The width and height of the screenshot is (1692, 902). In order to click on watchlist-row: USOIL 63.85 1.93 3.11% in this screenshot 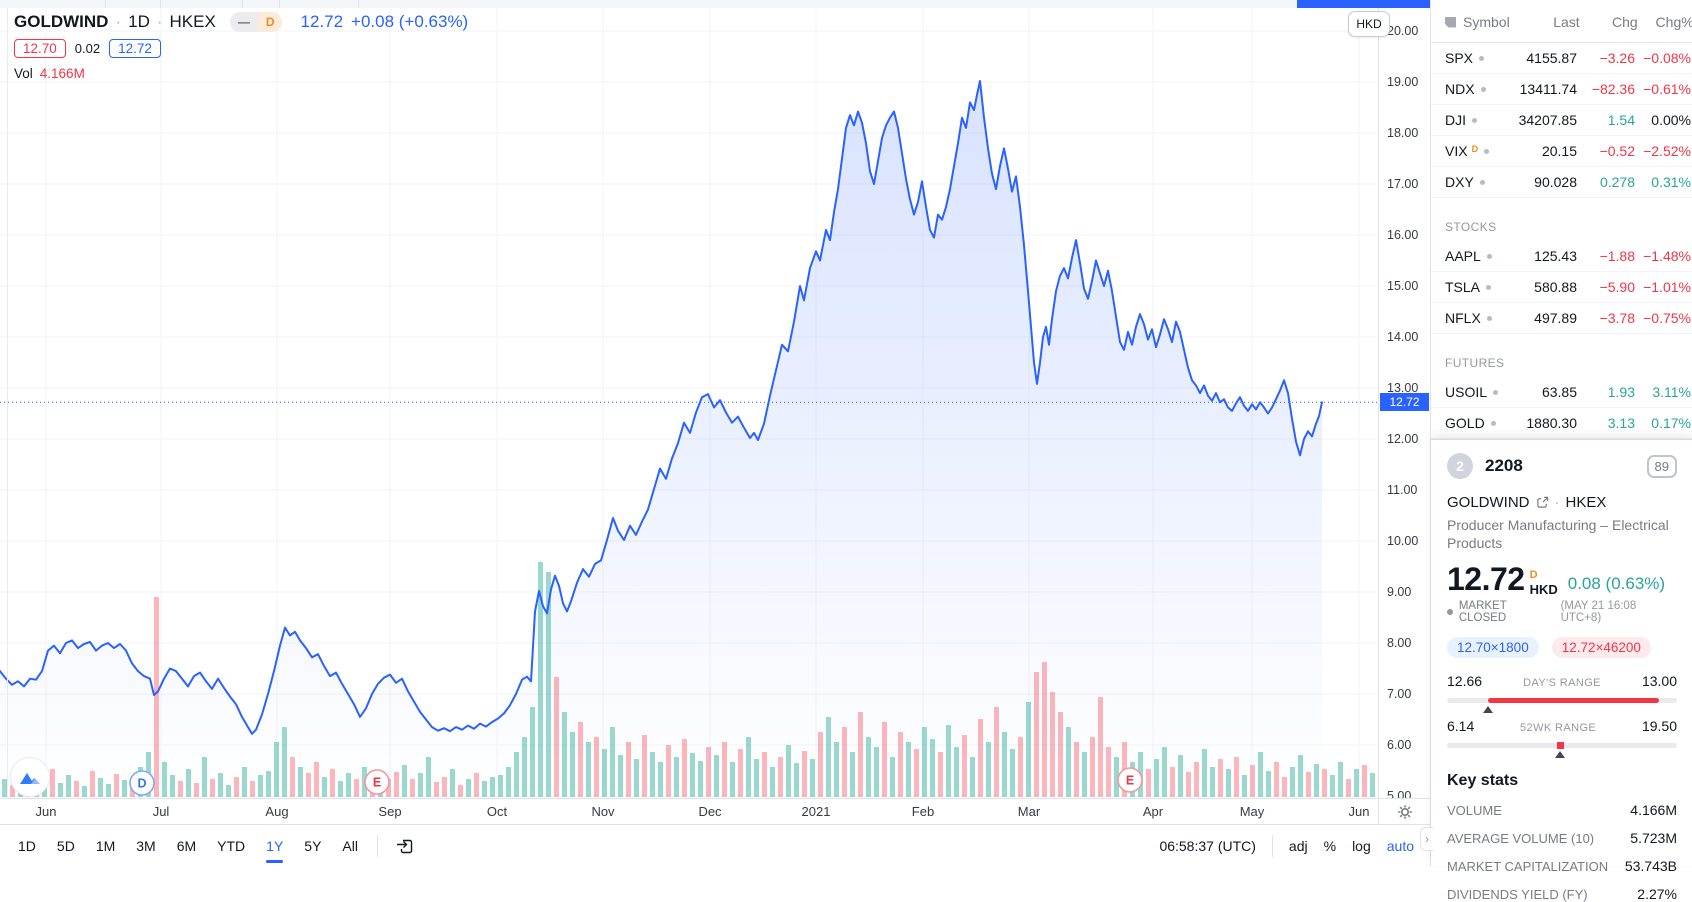, I will do `click(1561, 392)`.